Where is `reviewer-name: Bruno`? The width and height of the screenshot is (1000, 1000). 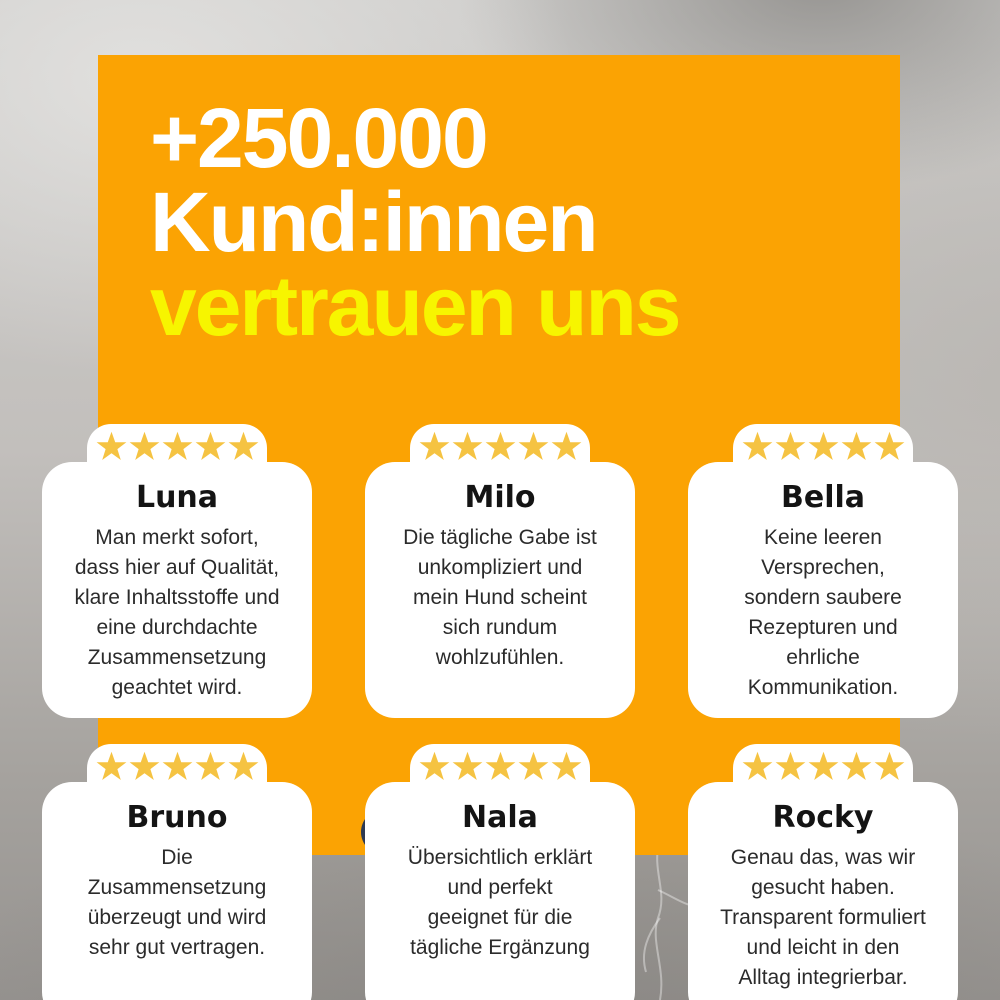
reviewer-name: Bruno is located at coordinates (177, 817).